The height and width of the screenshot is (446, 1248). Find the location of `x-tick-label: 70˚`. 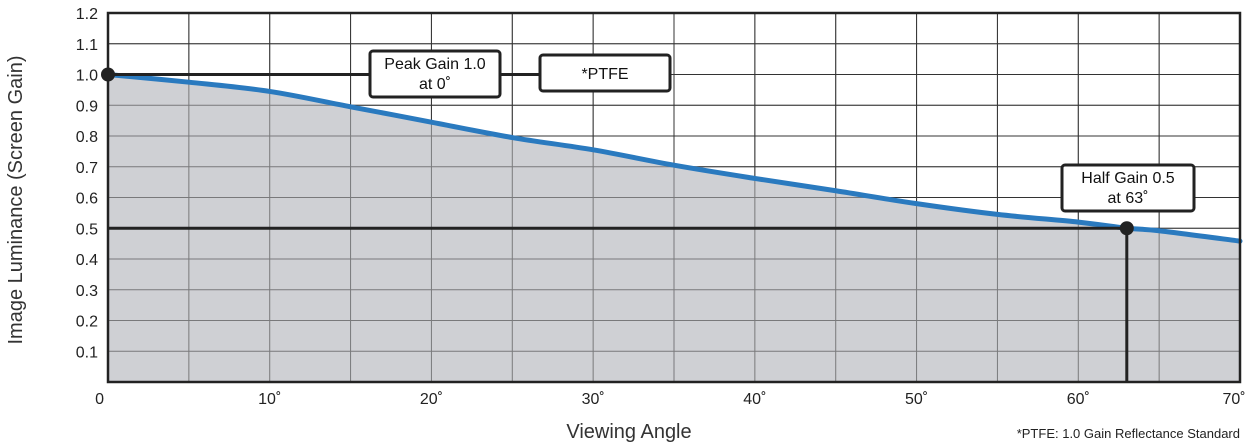

x-tick-label: 70˚ is located at coordinates (1233, 399).